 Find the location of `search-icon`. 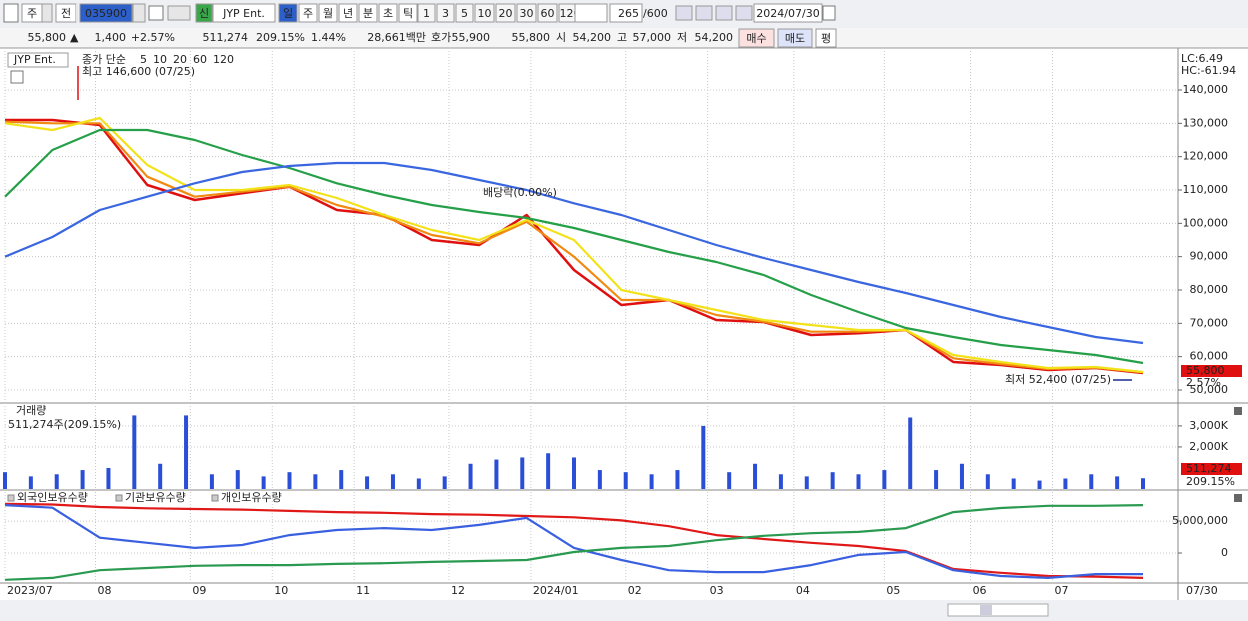

search-icon is located at coordinates (156, 13).